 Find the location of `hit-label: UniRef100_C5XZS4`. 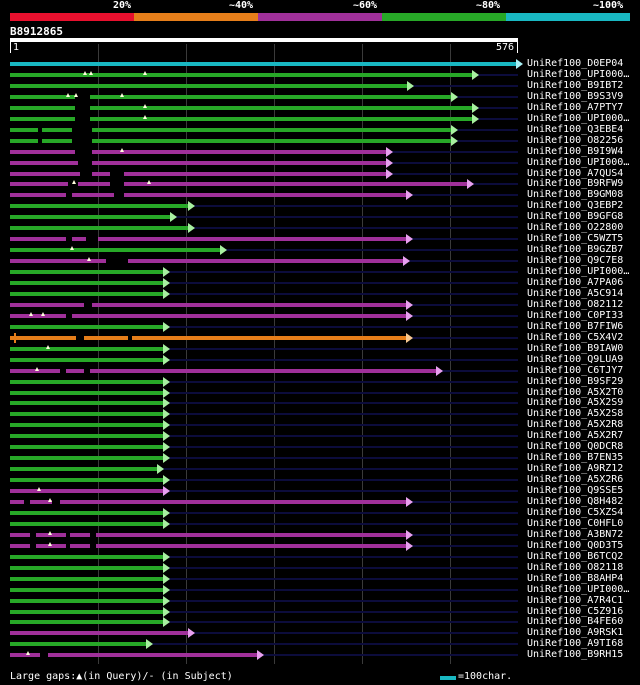

hit-label: UniRef100_C5XZS4 is located at coordinates (575, 512).